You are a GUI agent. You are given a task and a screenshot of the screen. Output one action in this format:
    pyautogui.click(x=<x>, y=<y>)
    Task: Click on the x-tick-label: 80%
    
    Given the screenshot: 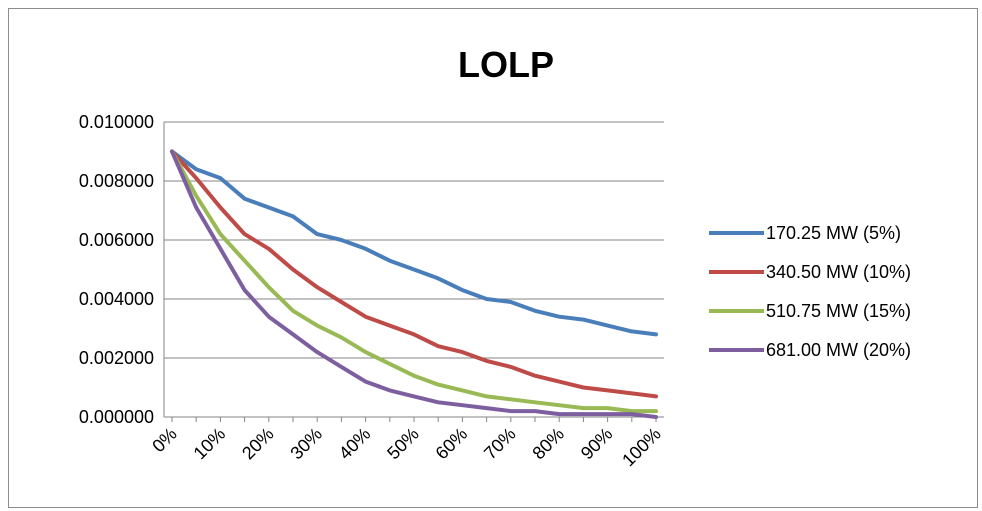 What is the action you would take?
    pyautogui.click(x=548, y=444)
    